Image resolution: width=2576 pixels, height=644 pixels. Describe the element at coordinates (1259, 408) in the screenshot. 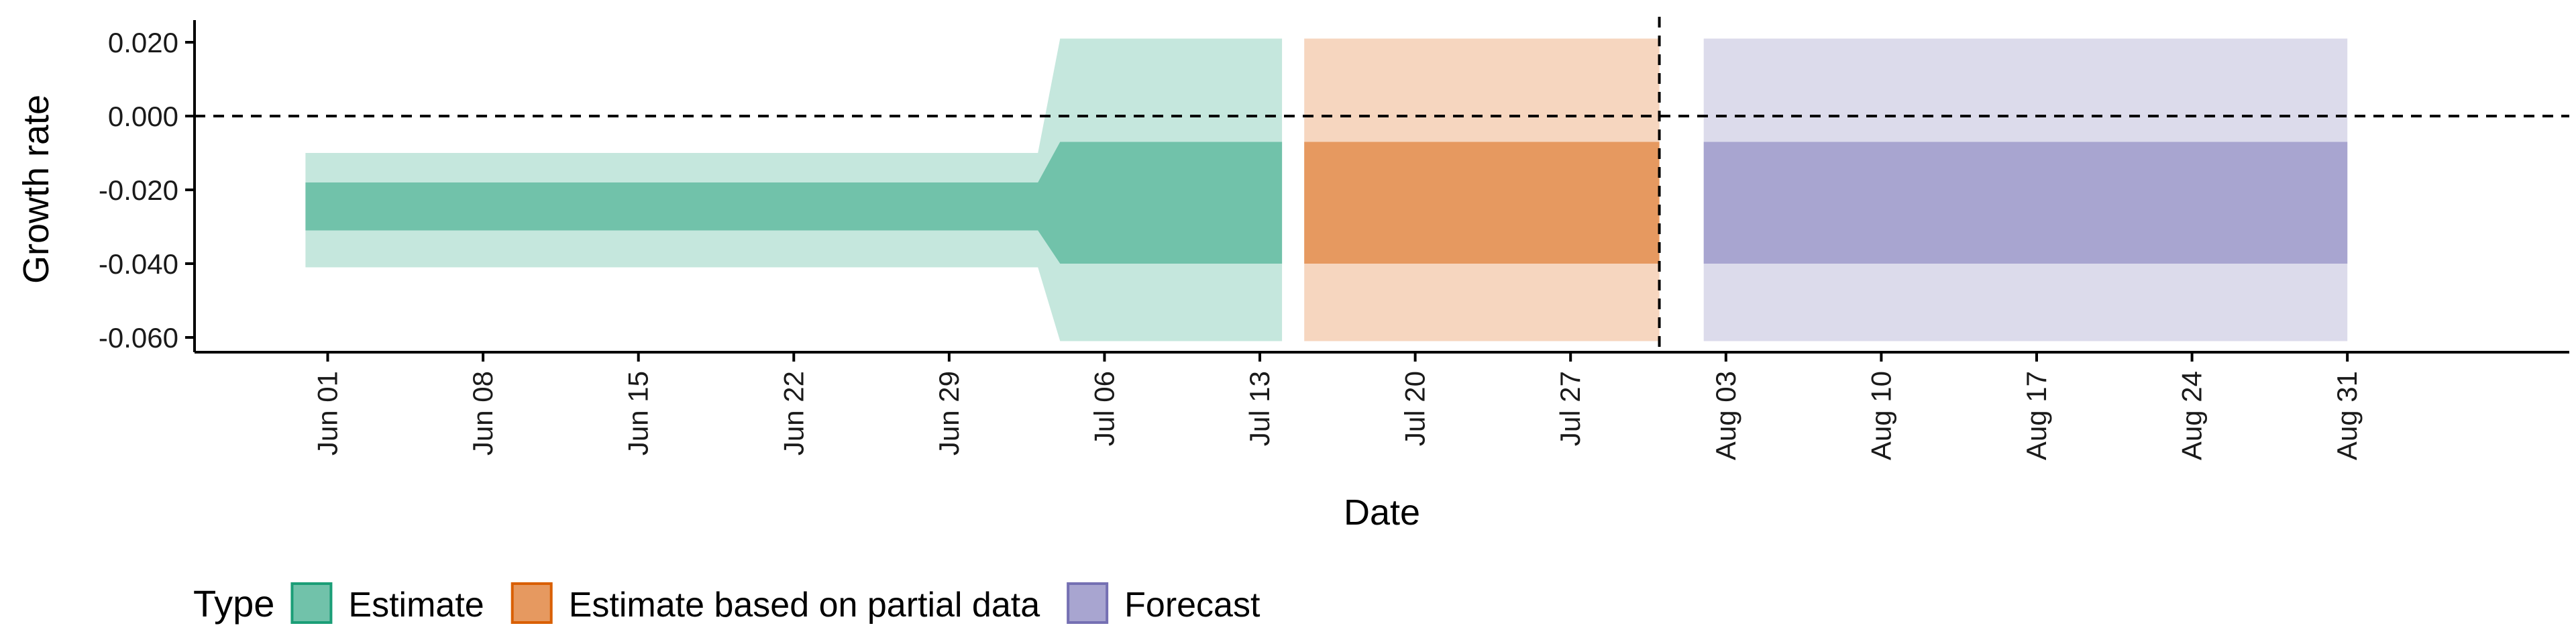

I see `x-tick-label: Jul 13` at that location.